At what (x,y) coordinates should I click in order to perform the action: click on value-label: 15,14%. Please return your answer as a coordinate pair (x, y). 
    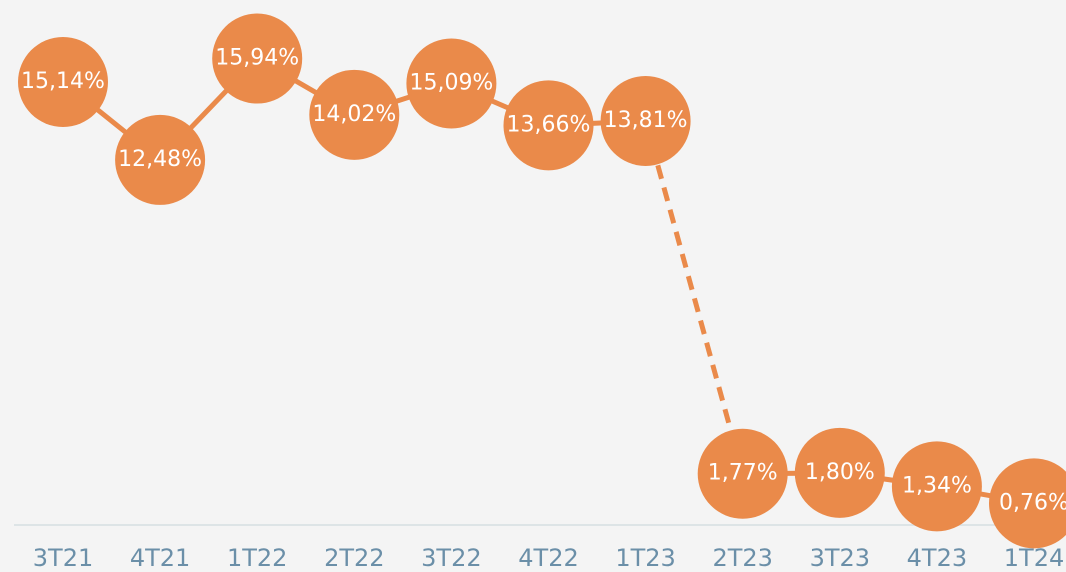
    Looking at the image, I should click on (63, 81).